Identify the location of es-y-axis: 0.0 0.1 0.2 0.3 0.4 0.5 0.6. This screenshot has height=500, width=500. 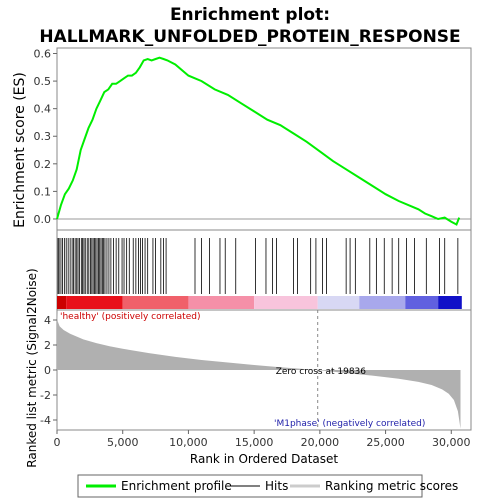
(45, 137).